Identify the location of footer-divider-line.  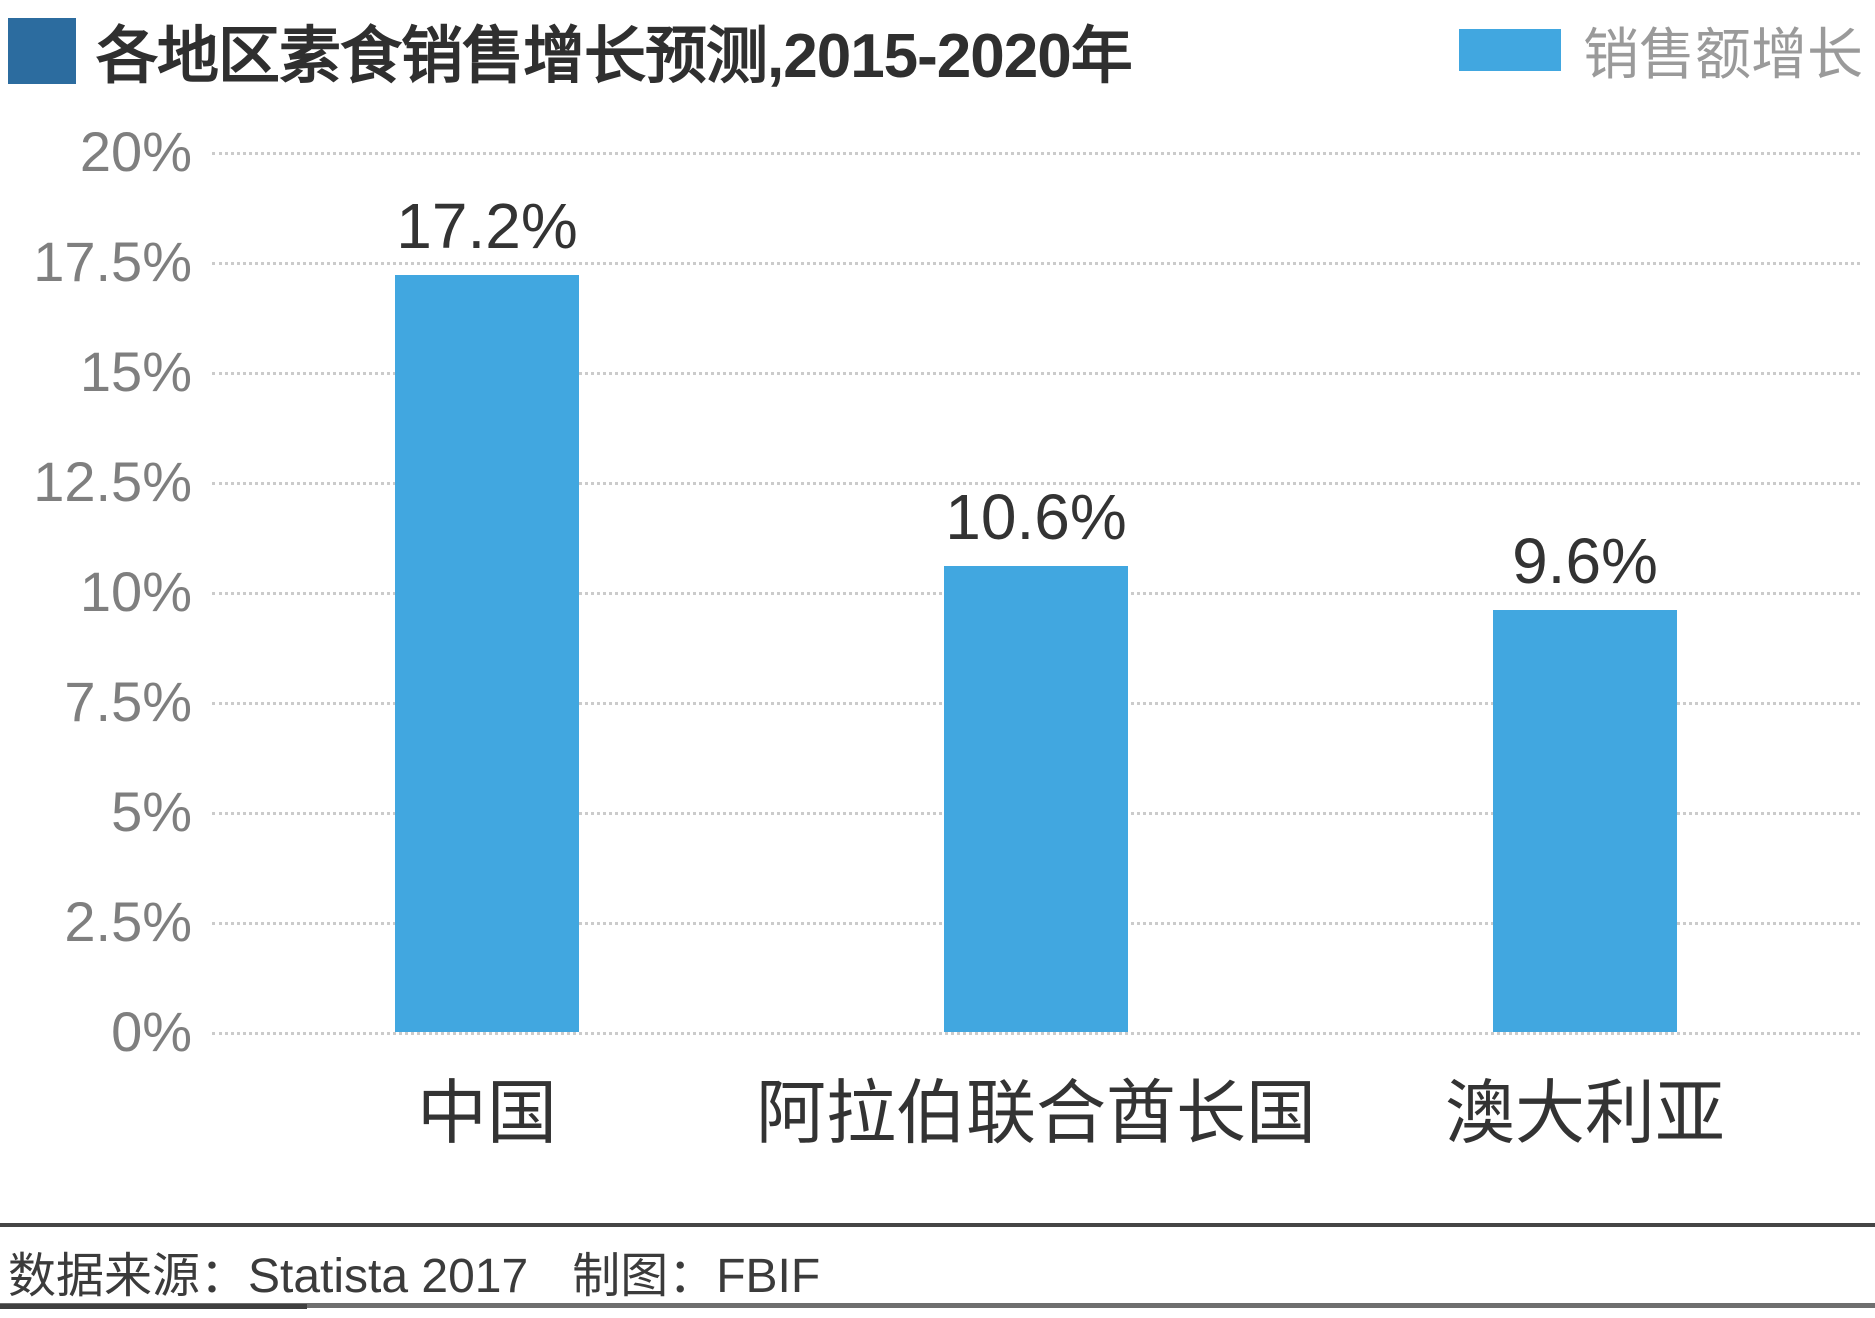
(937, 1225).